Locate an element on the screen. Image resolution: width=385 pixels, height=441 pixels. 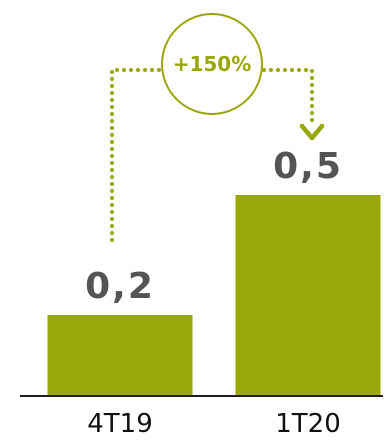
bar-4T19 is located at coordinates (120, 355).